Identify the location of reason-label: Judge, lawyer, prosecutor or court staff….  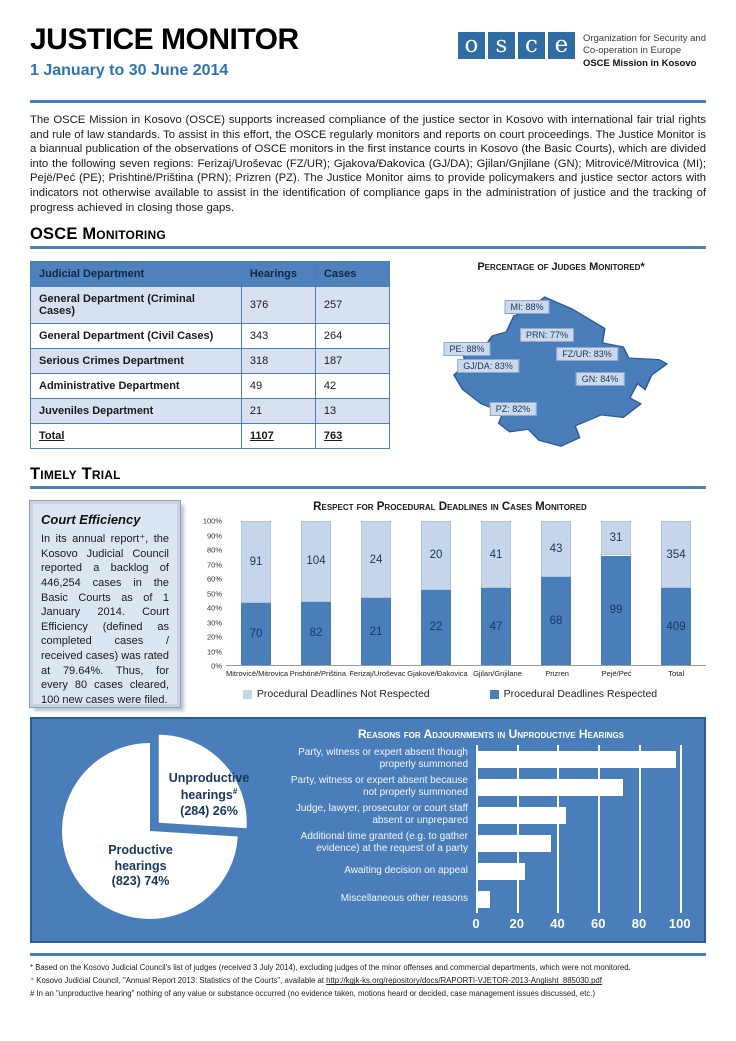
(381, 815).